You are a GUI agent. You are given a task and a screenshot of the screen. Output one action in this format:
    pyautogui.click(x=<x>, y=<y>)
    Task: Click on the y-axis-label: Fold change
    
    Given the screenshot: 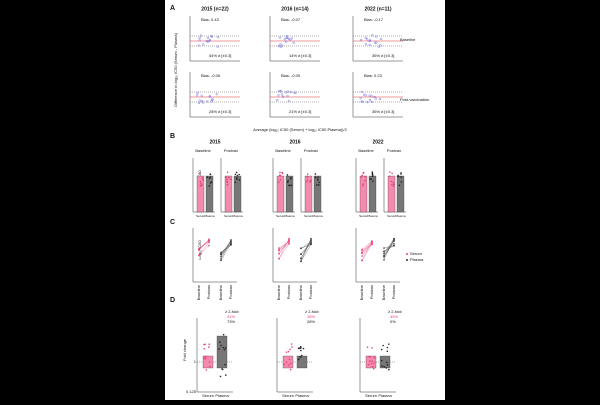 What is the action you would take?
    pyautogui.click(x=184, y=349)
    